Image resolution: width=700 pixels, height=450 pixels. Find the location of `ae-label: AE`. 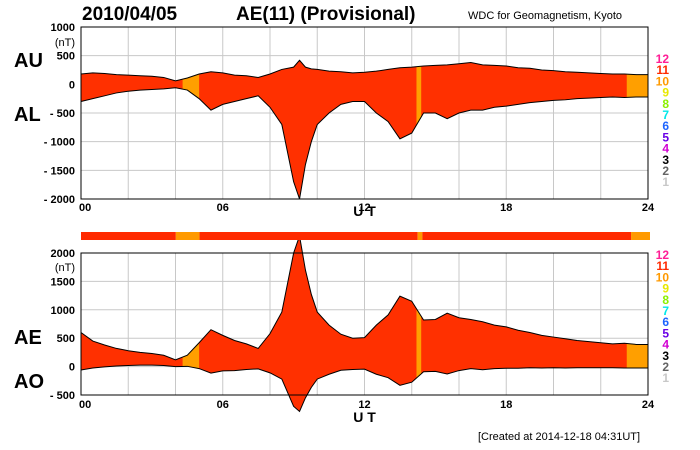

ae-label: AE is located at coordinates (28, 338).